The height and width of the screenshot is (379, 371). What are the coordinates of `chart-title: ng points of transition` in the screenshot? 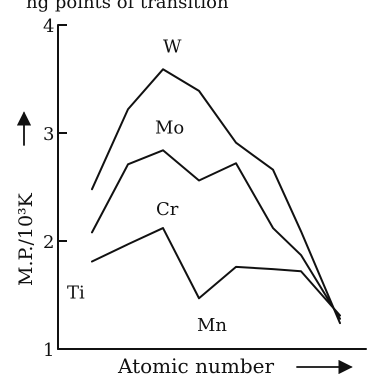 It's located at (127, 6).